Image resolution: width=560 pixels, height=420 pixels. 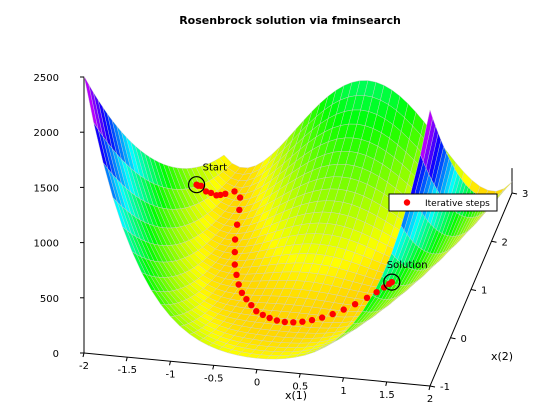 I want to click on y-tick-label: 1, so click(x=484, y=291).